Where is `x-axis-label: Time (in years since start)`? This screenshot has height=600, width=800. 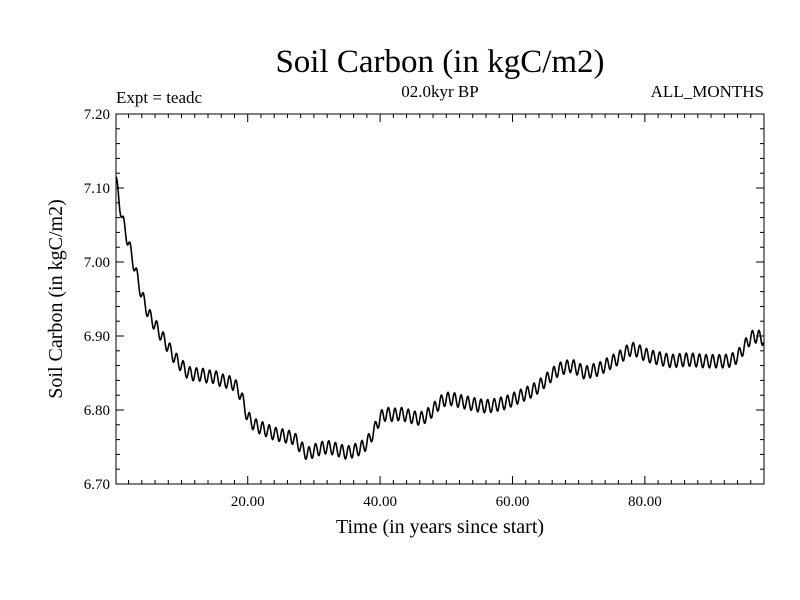 x-axis-label: Time (in years since start) is located at coordinates (440, 527).